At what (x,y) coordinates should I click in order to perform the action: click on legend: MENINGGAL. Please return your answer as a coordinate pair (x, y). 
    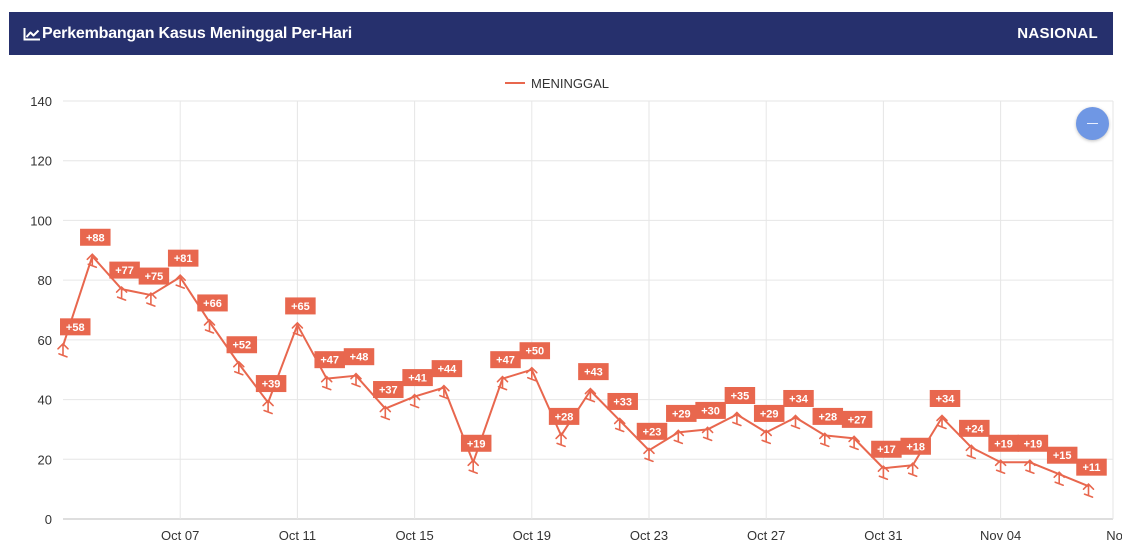
    Looking at the image, I should click on (557, 83).